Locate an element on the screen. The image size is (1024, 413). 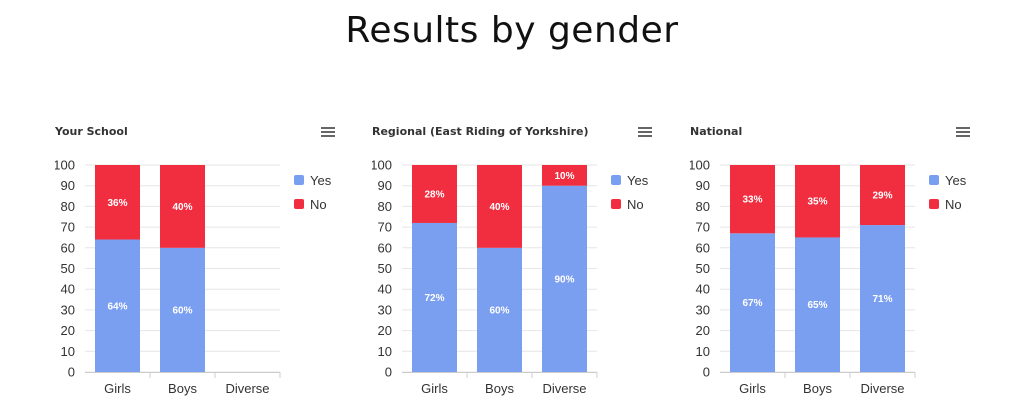
page-title: Results by gender is located at coordinates (512, 30).